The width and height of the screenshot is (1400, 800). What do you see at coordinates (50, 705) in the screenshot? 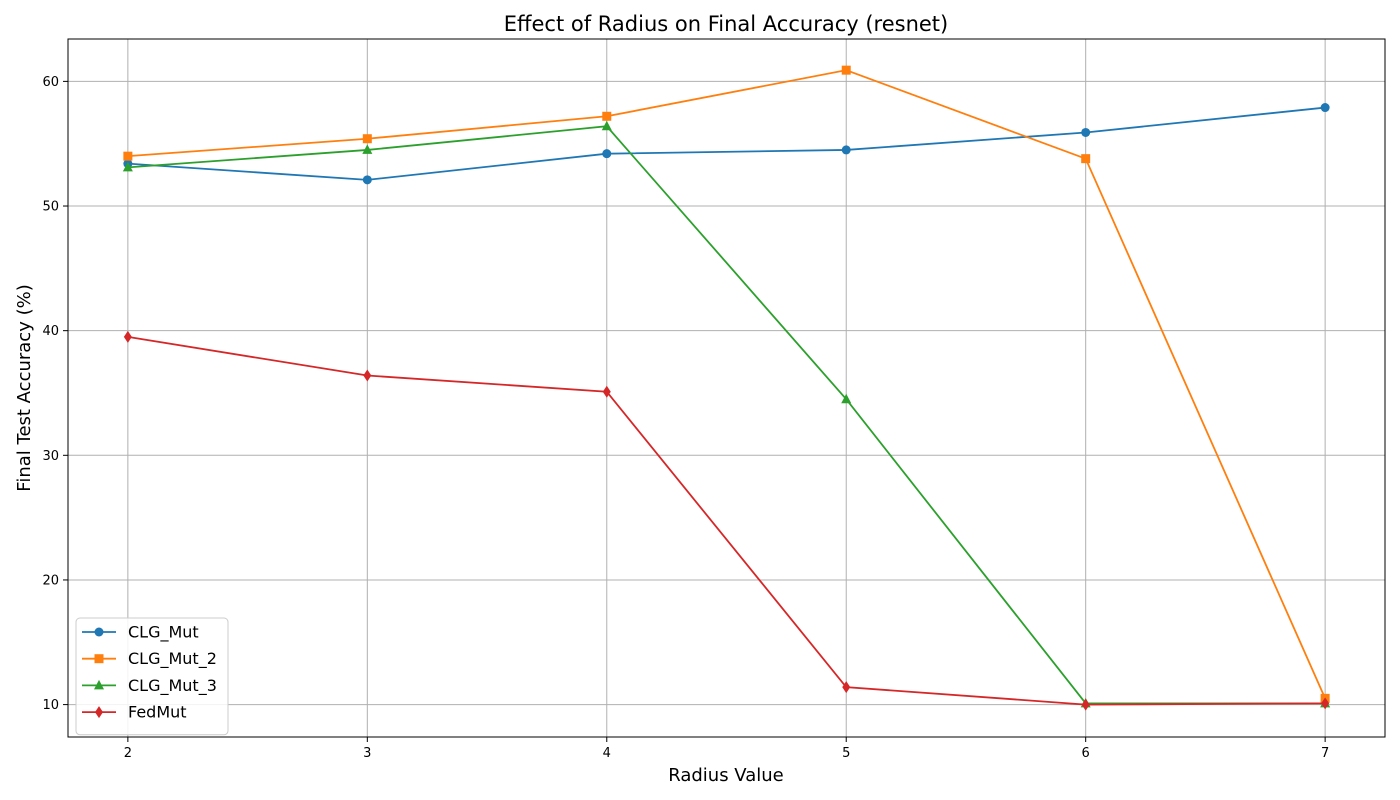
I see `y-tick-label: 10` at bounding box center [50, 705].